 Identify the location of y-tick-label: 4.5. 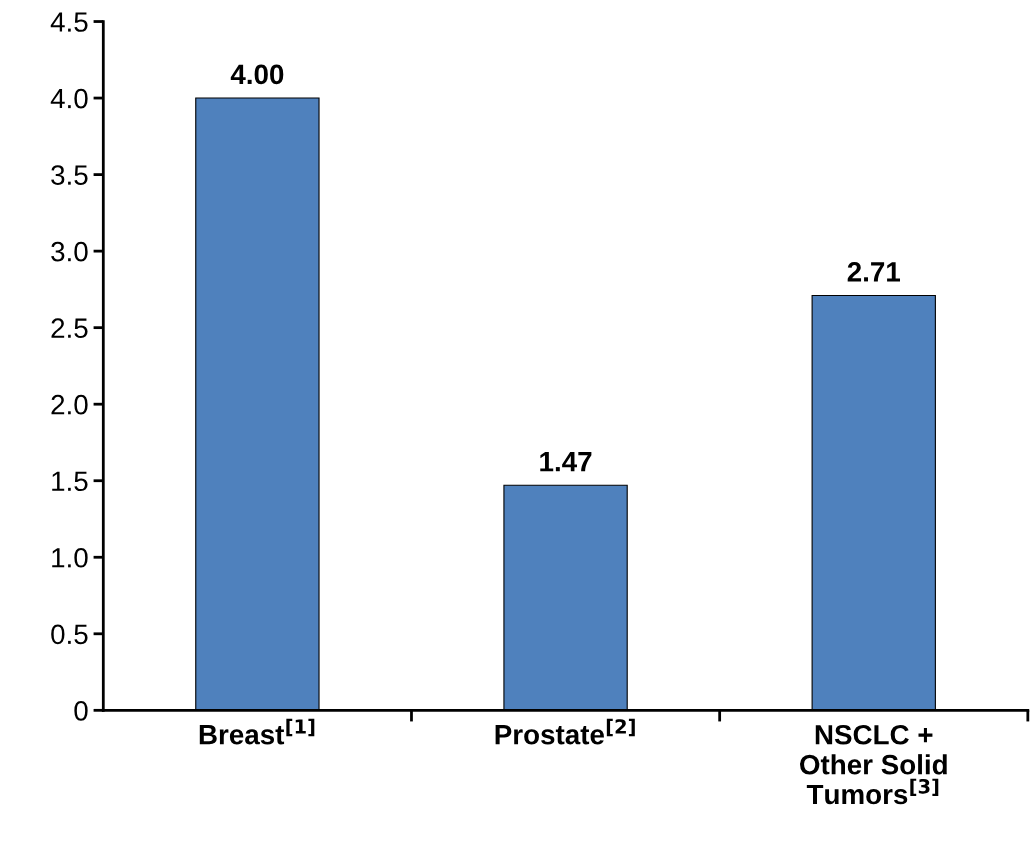
(69, 22).